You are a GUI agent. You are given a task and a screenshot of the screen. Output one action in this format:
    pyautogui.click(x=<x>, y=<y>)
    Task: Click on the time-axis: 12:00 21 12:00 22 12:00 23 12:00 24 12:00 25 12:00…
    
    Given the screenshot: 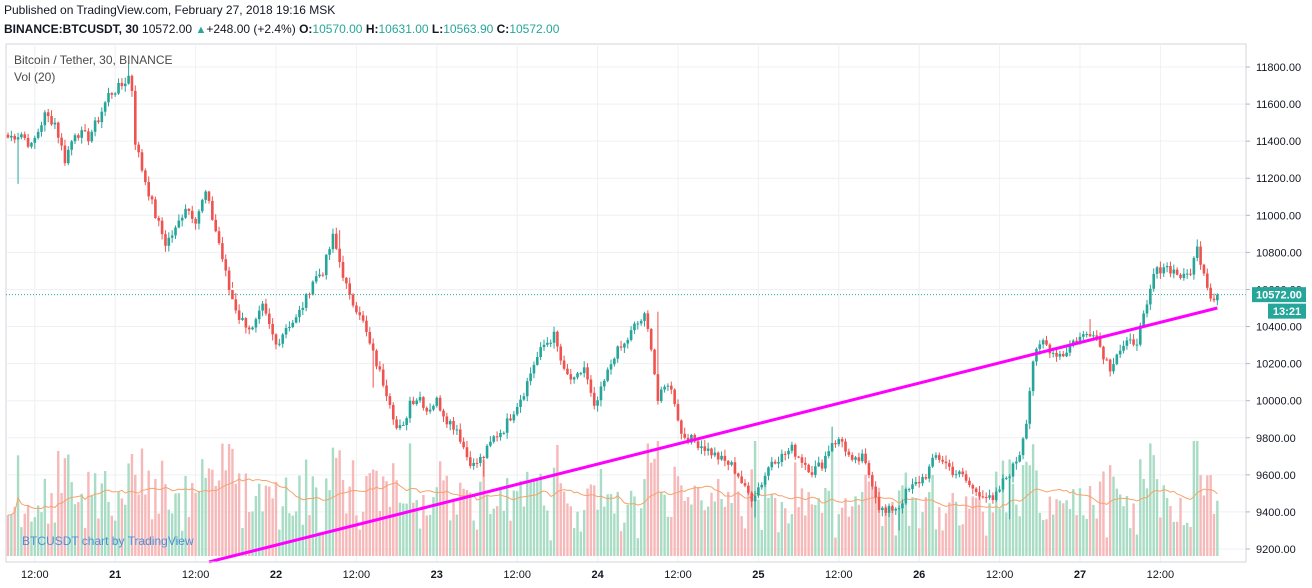 What is the action you would take?
    pyautogui.click(x=597, y=575)
    